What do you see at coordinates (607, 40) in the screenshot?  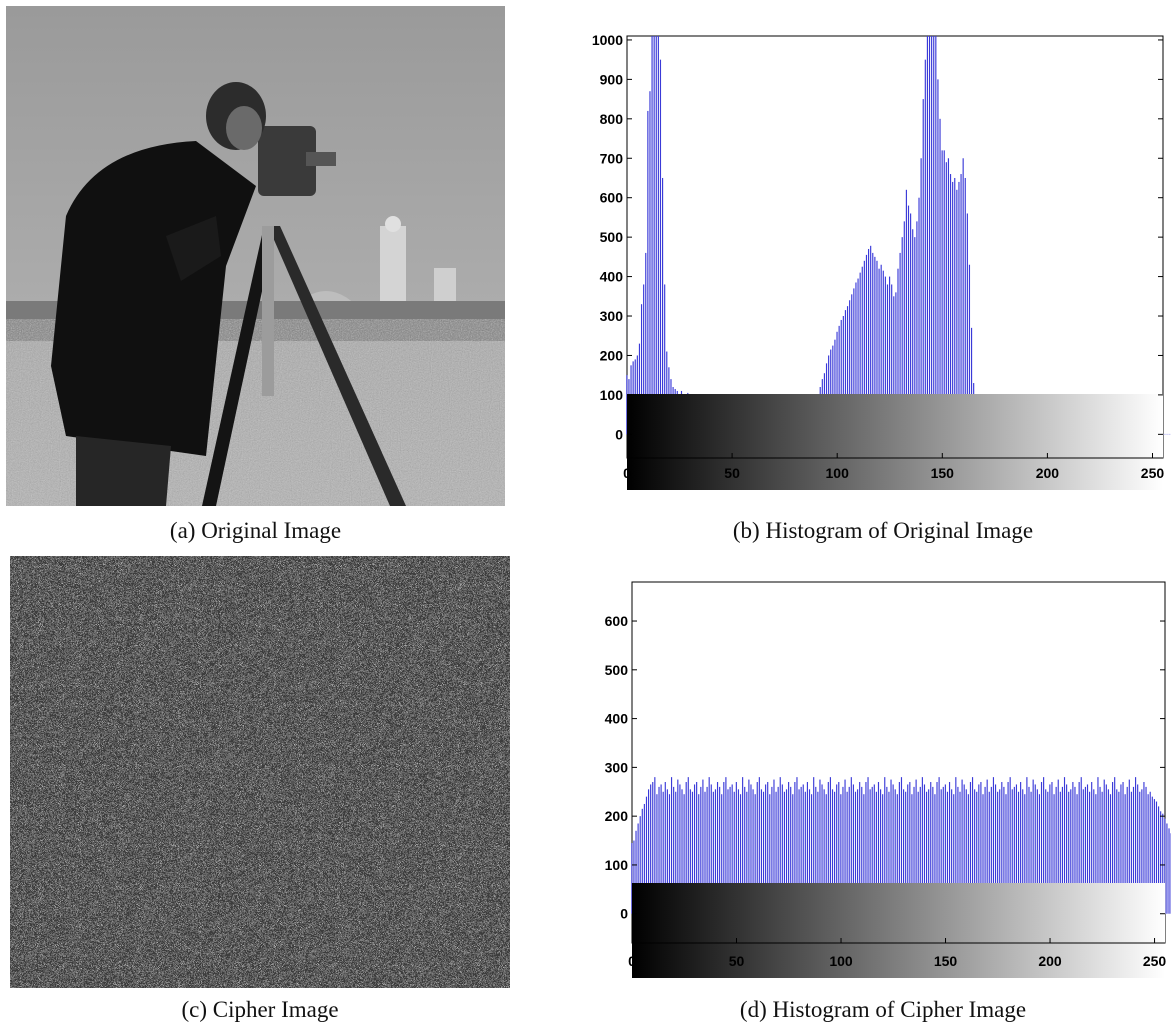 I see `y-tick-label: 1000` at bounding box center [607, 40].